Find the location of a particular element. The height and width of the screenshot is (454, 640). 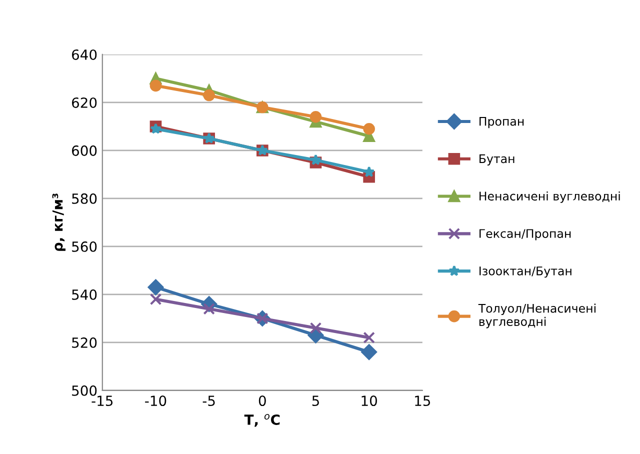

x-tick-label: 10 is located at coordinates (369, 401).